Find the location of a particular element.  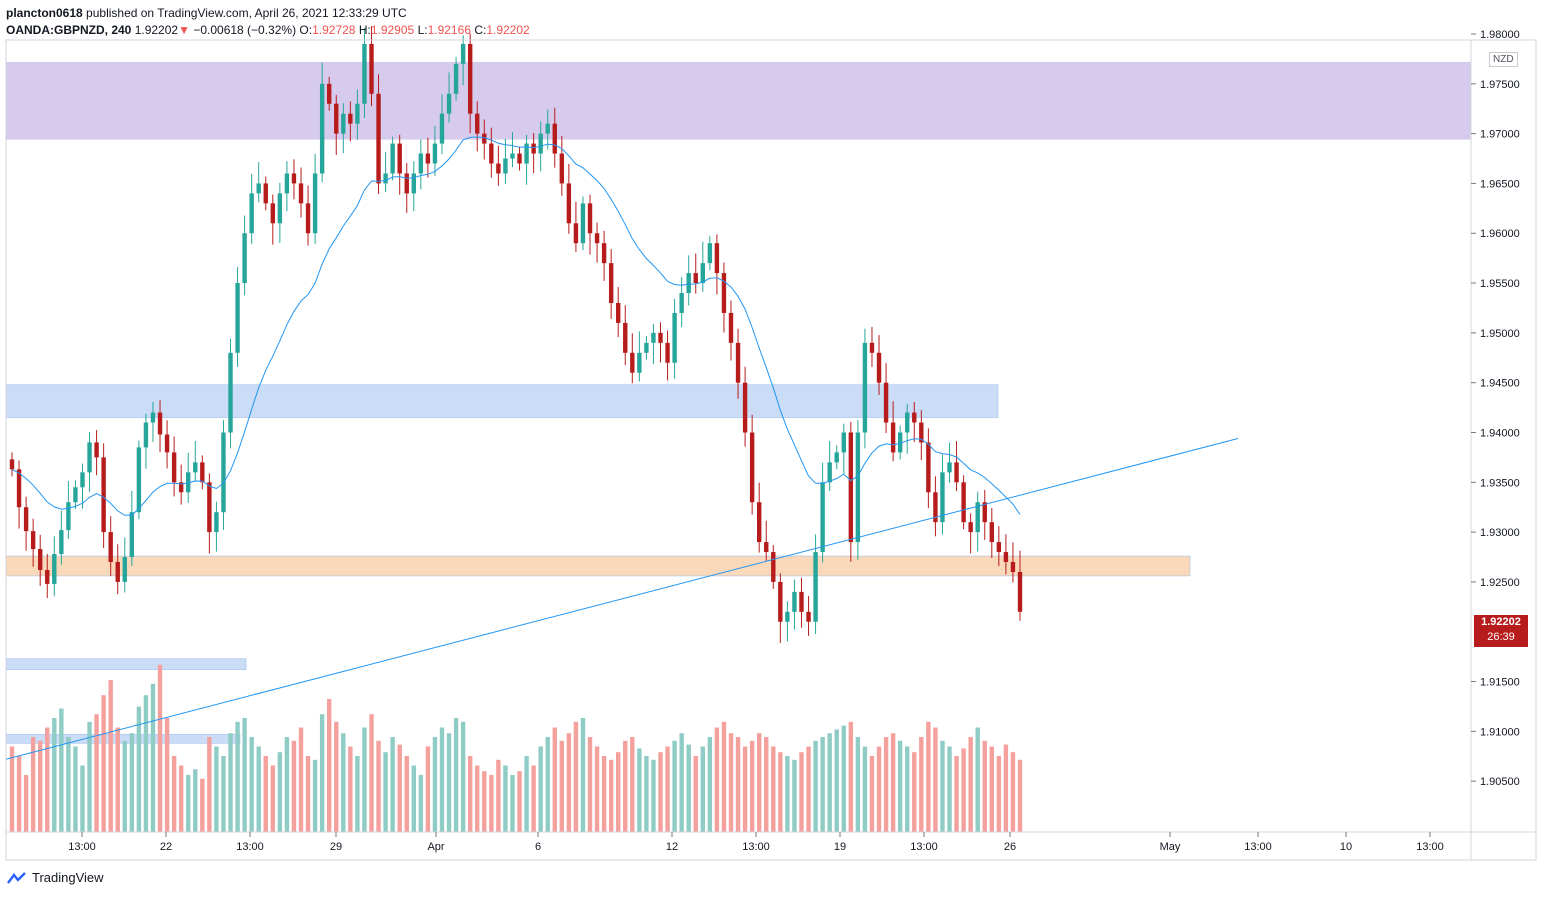

price-tick-label: 1.91000 is located at coordinates (1500, 732).